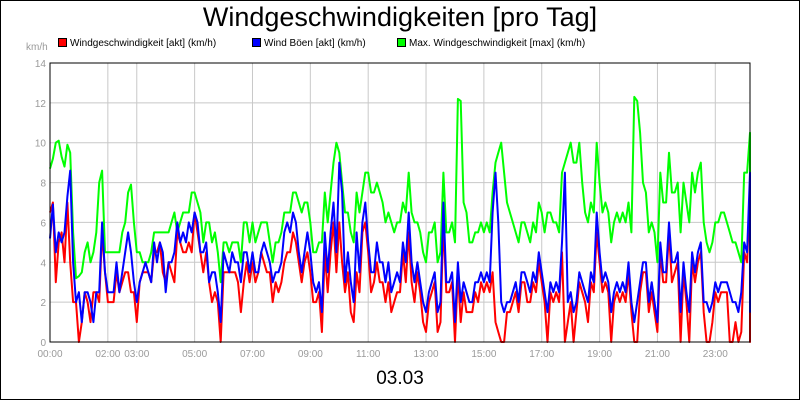  What do you see at coordinates (41, 104) in the screenshot?
I see `y-tick-label: 12` at bounding box center [41, 104].